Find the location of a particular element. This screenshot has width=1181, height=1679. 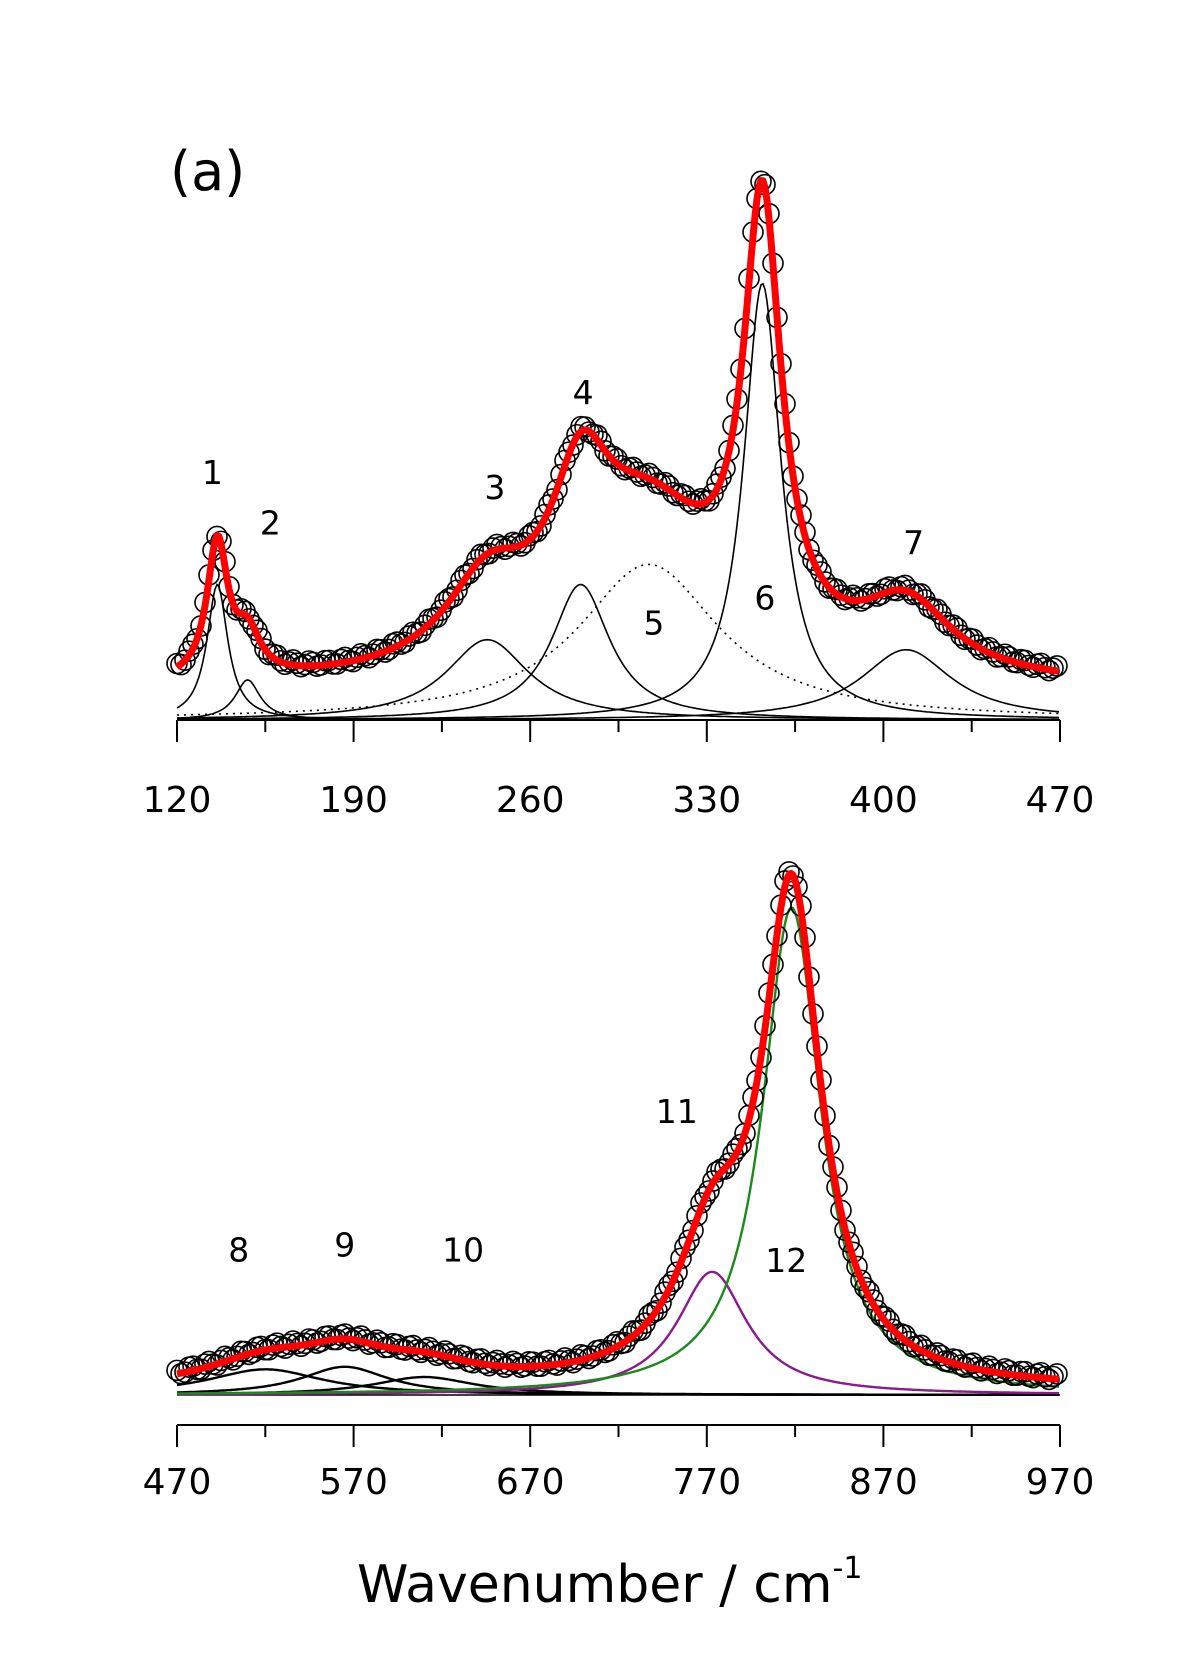

x-tick-label: 330 is located at coordinates (706, 800).